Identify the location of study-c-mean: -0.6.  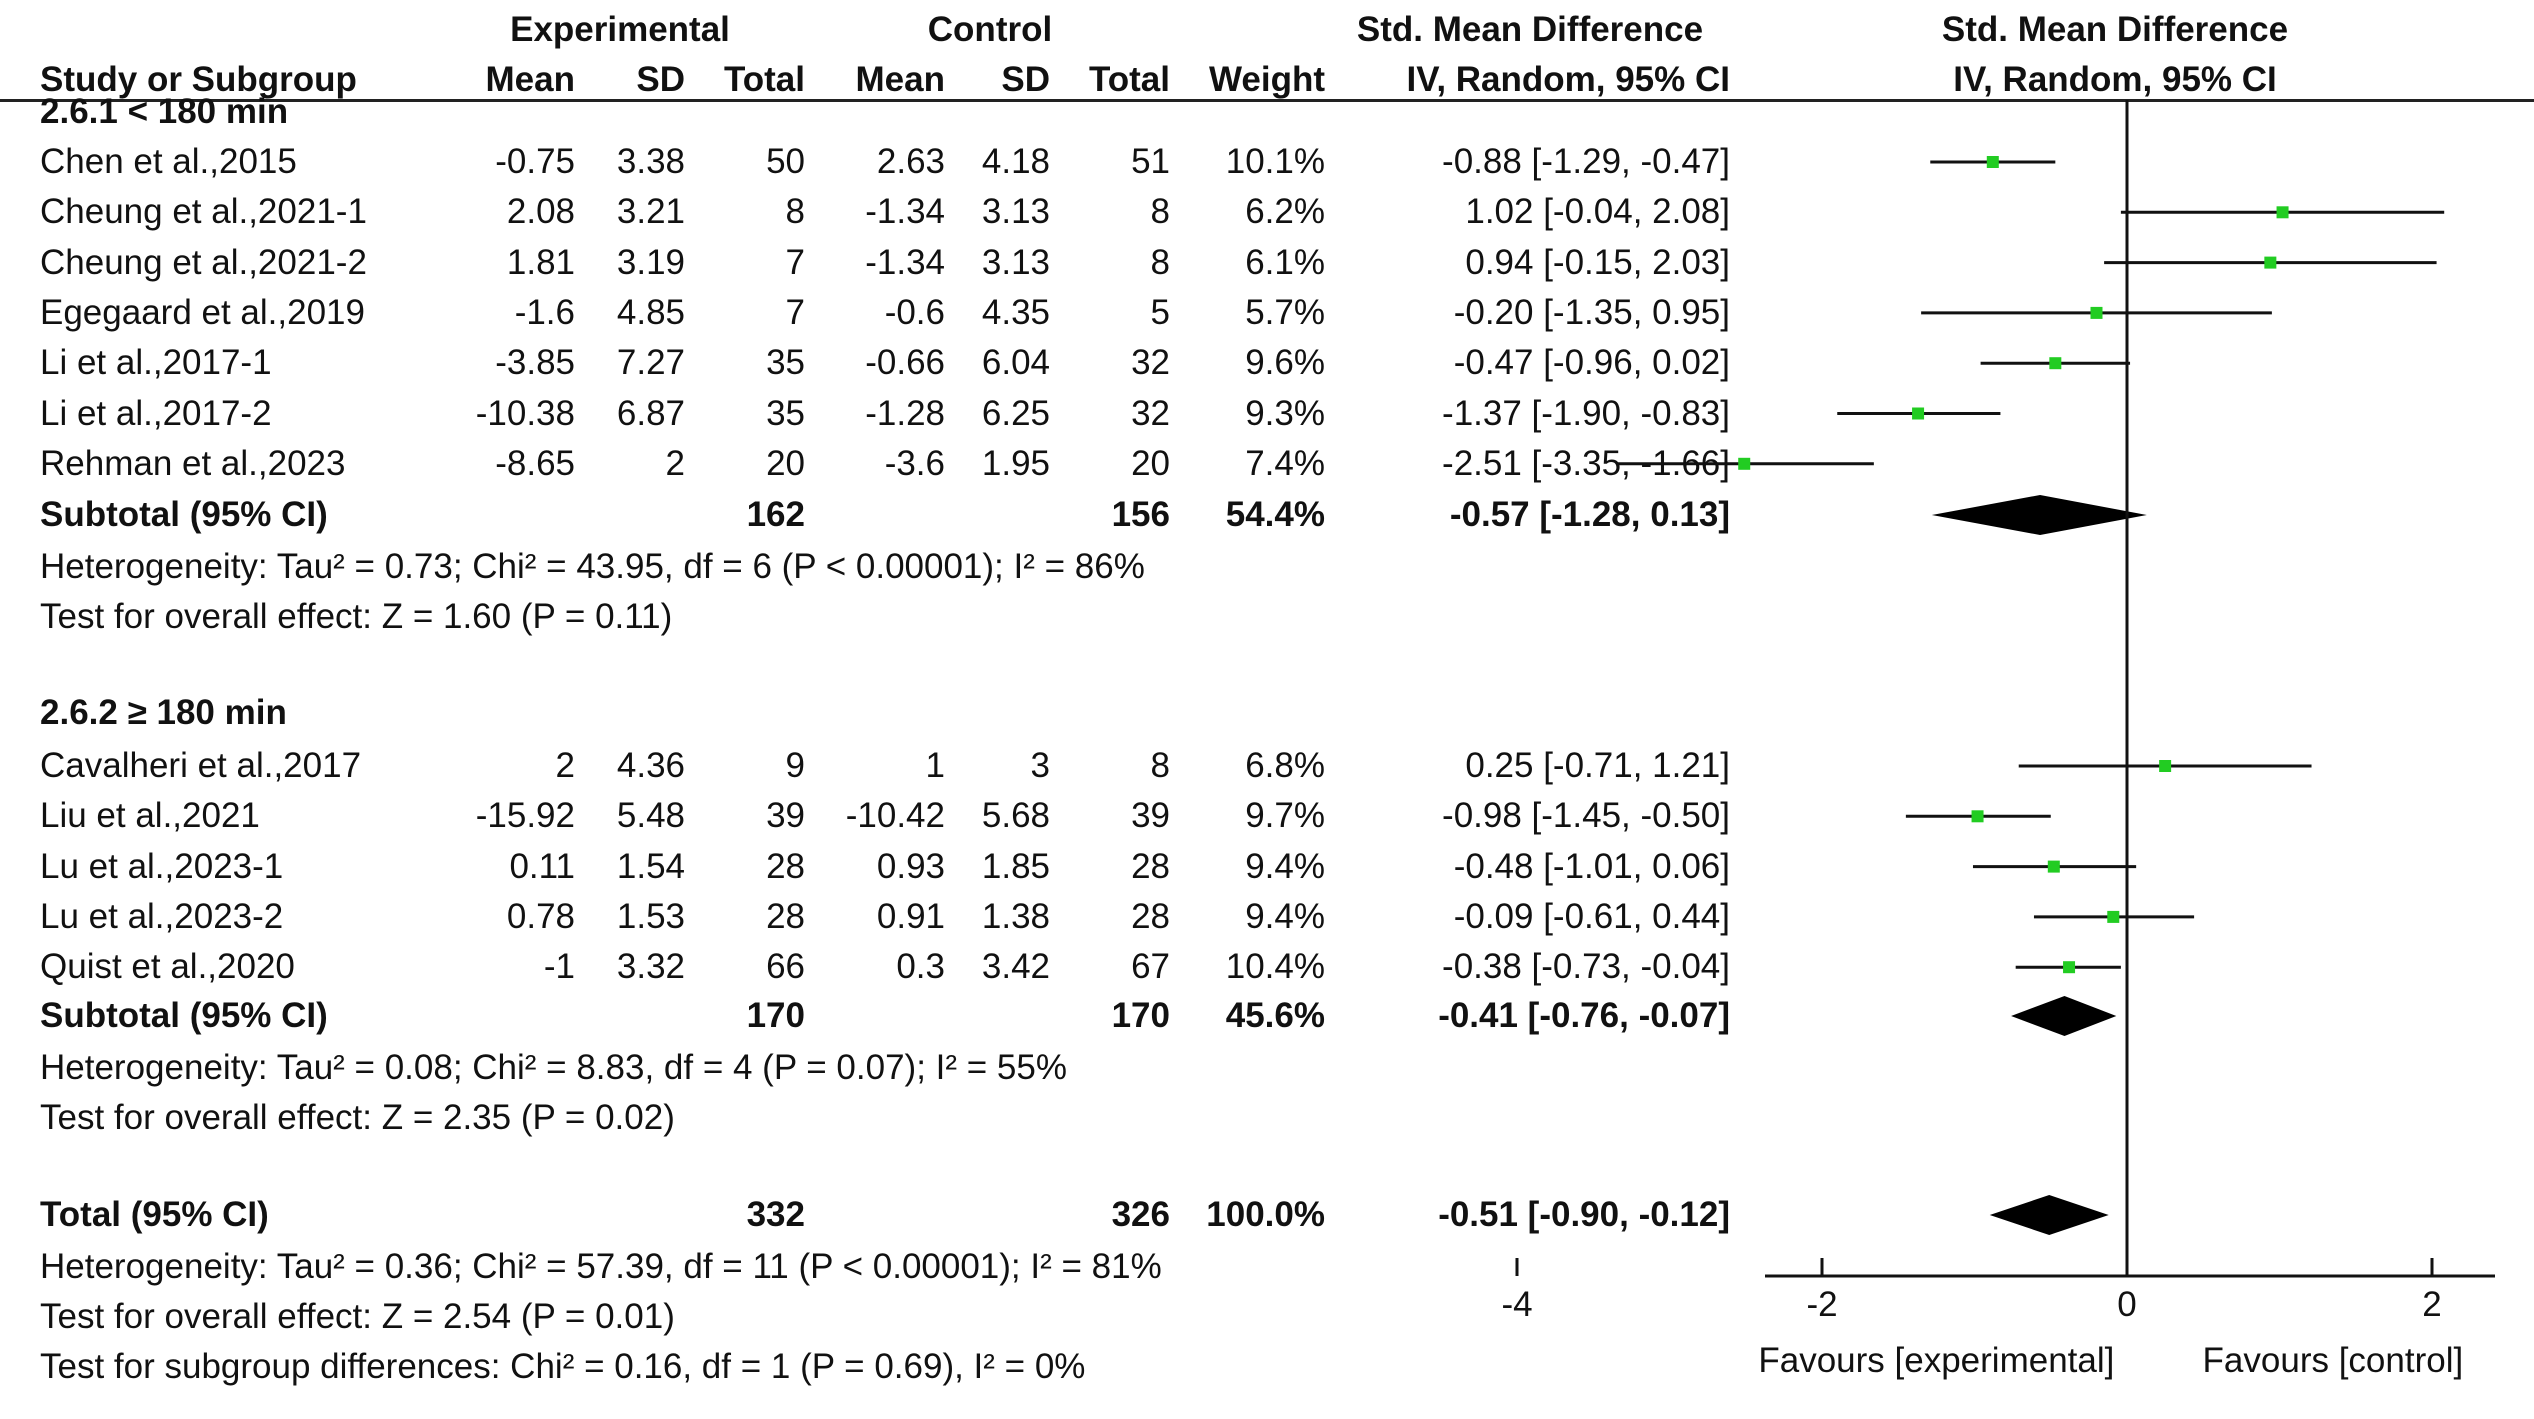
(914, 312).